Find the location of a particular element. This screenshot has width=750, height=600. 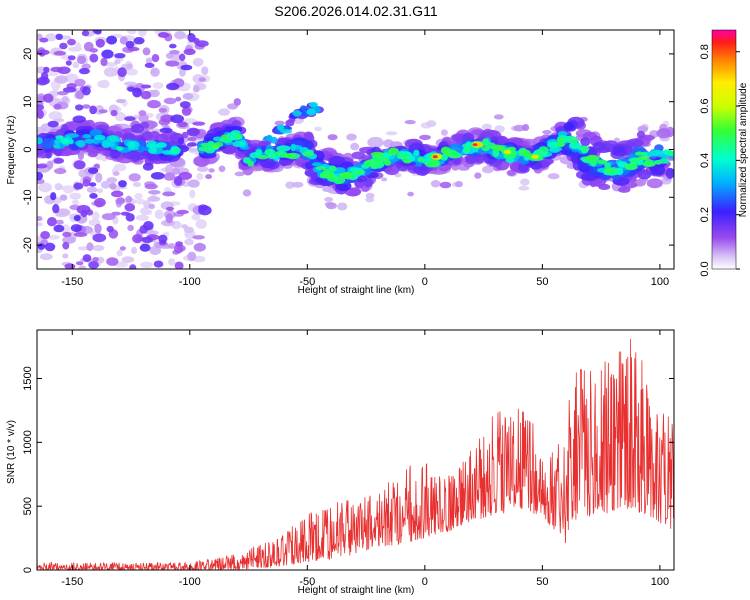

x-tick-label: -150 is located at coordinates (72, 282).